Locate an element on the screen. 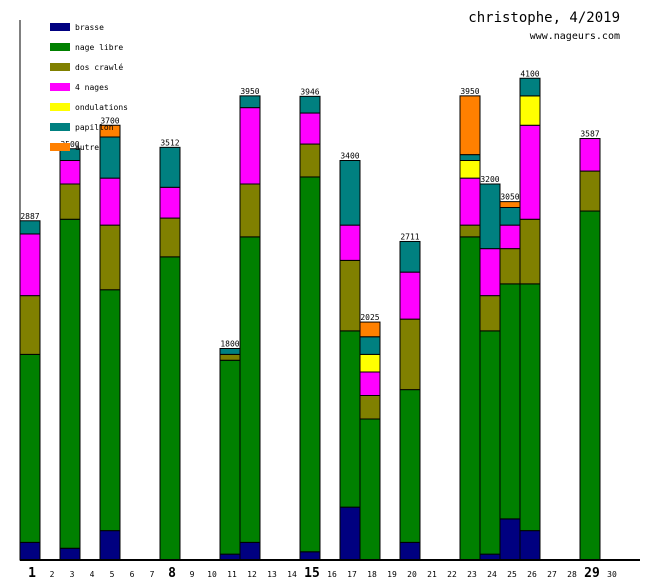  bar-segment-dos-crawlé-day-1 is located at coordinates (30, 325).